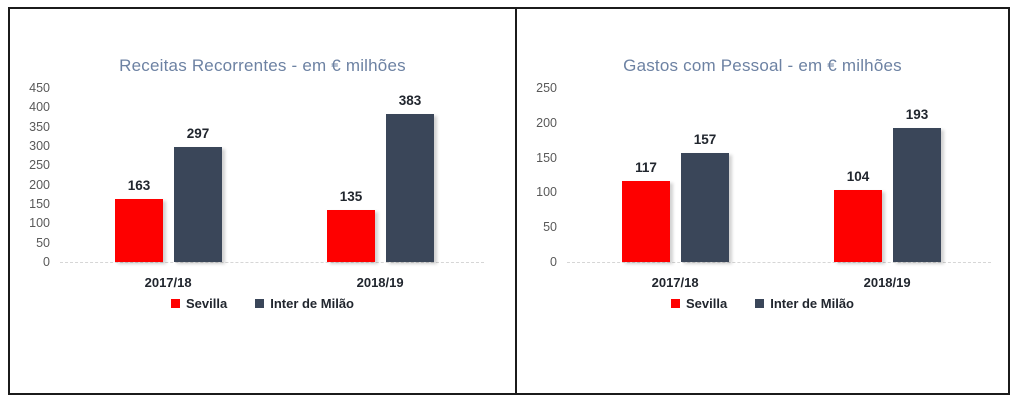 This screenshot has height=403, width=1024. Describe the element at coordinates (139, 185) in the screenshot. I see `bar-value-label-sevilla-2017-18: 163` at that location.